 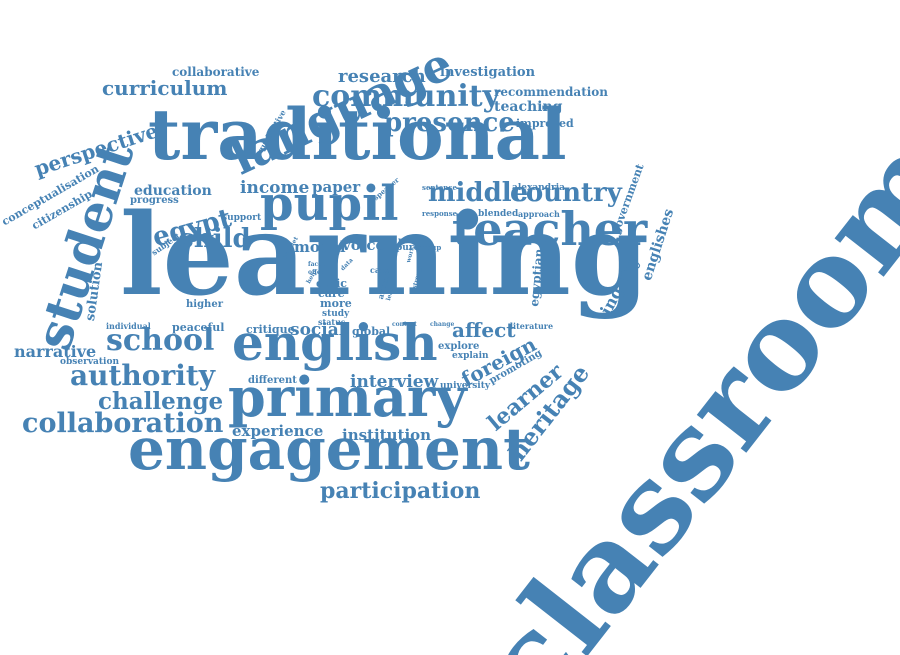 What do you see at coordinates (410, 240) in the screenshot?
I see `word-make: make` at bounding box center [410, 240].